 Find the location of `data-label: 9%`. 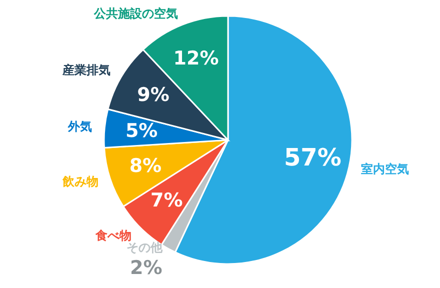

data-label: 9% is located at coordinates (153, 95).